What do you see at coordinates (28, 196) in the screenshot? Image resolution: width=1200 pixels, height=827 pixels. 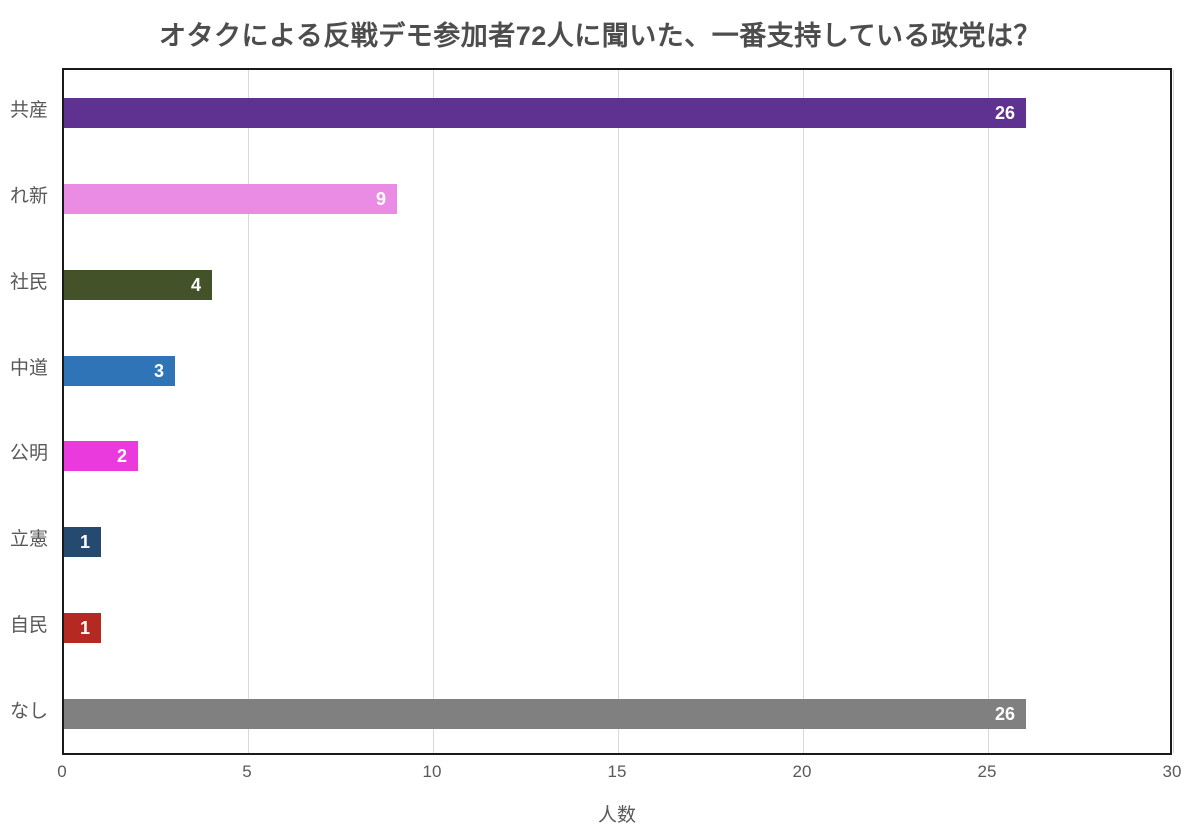 I see `category-label-れ新: れ新` at bounding box center [28, 196].